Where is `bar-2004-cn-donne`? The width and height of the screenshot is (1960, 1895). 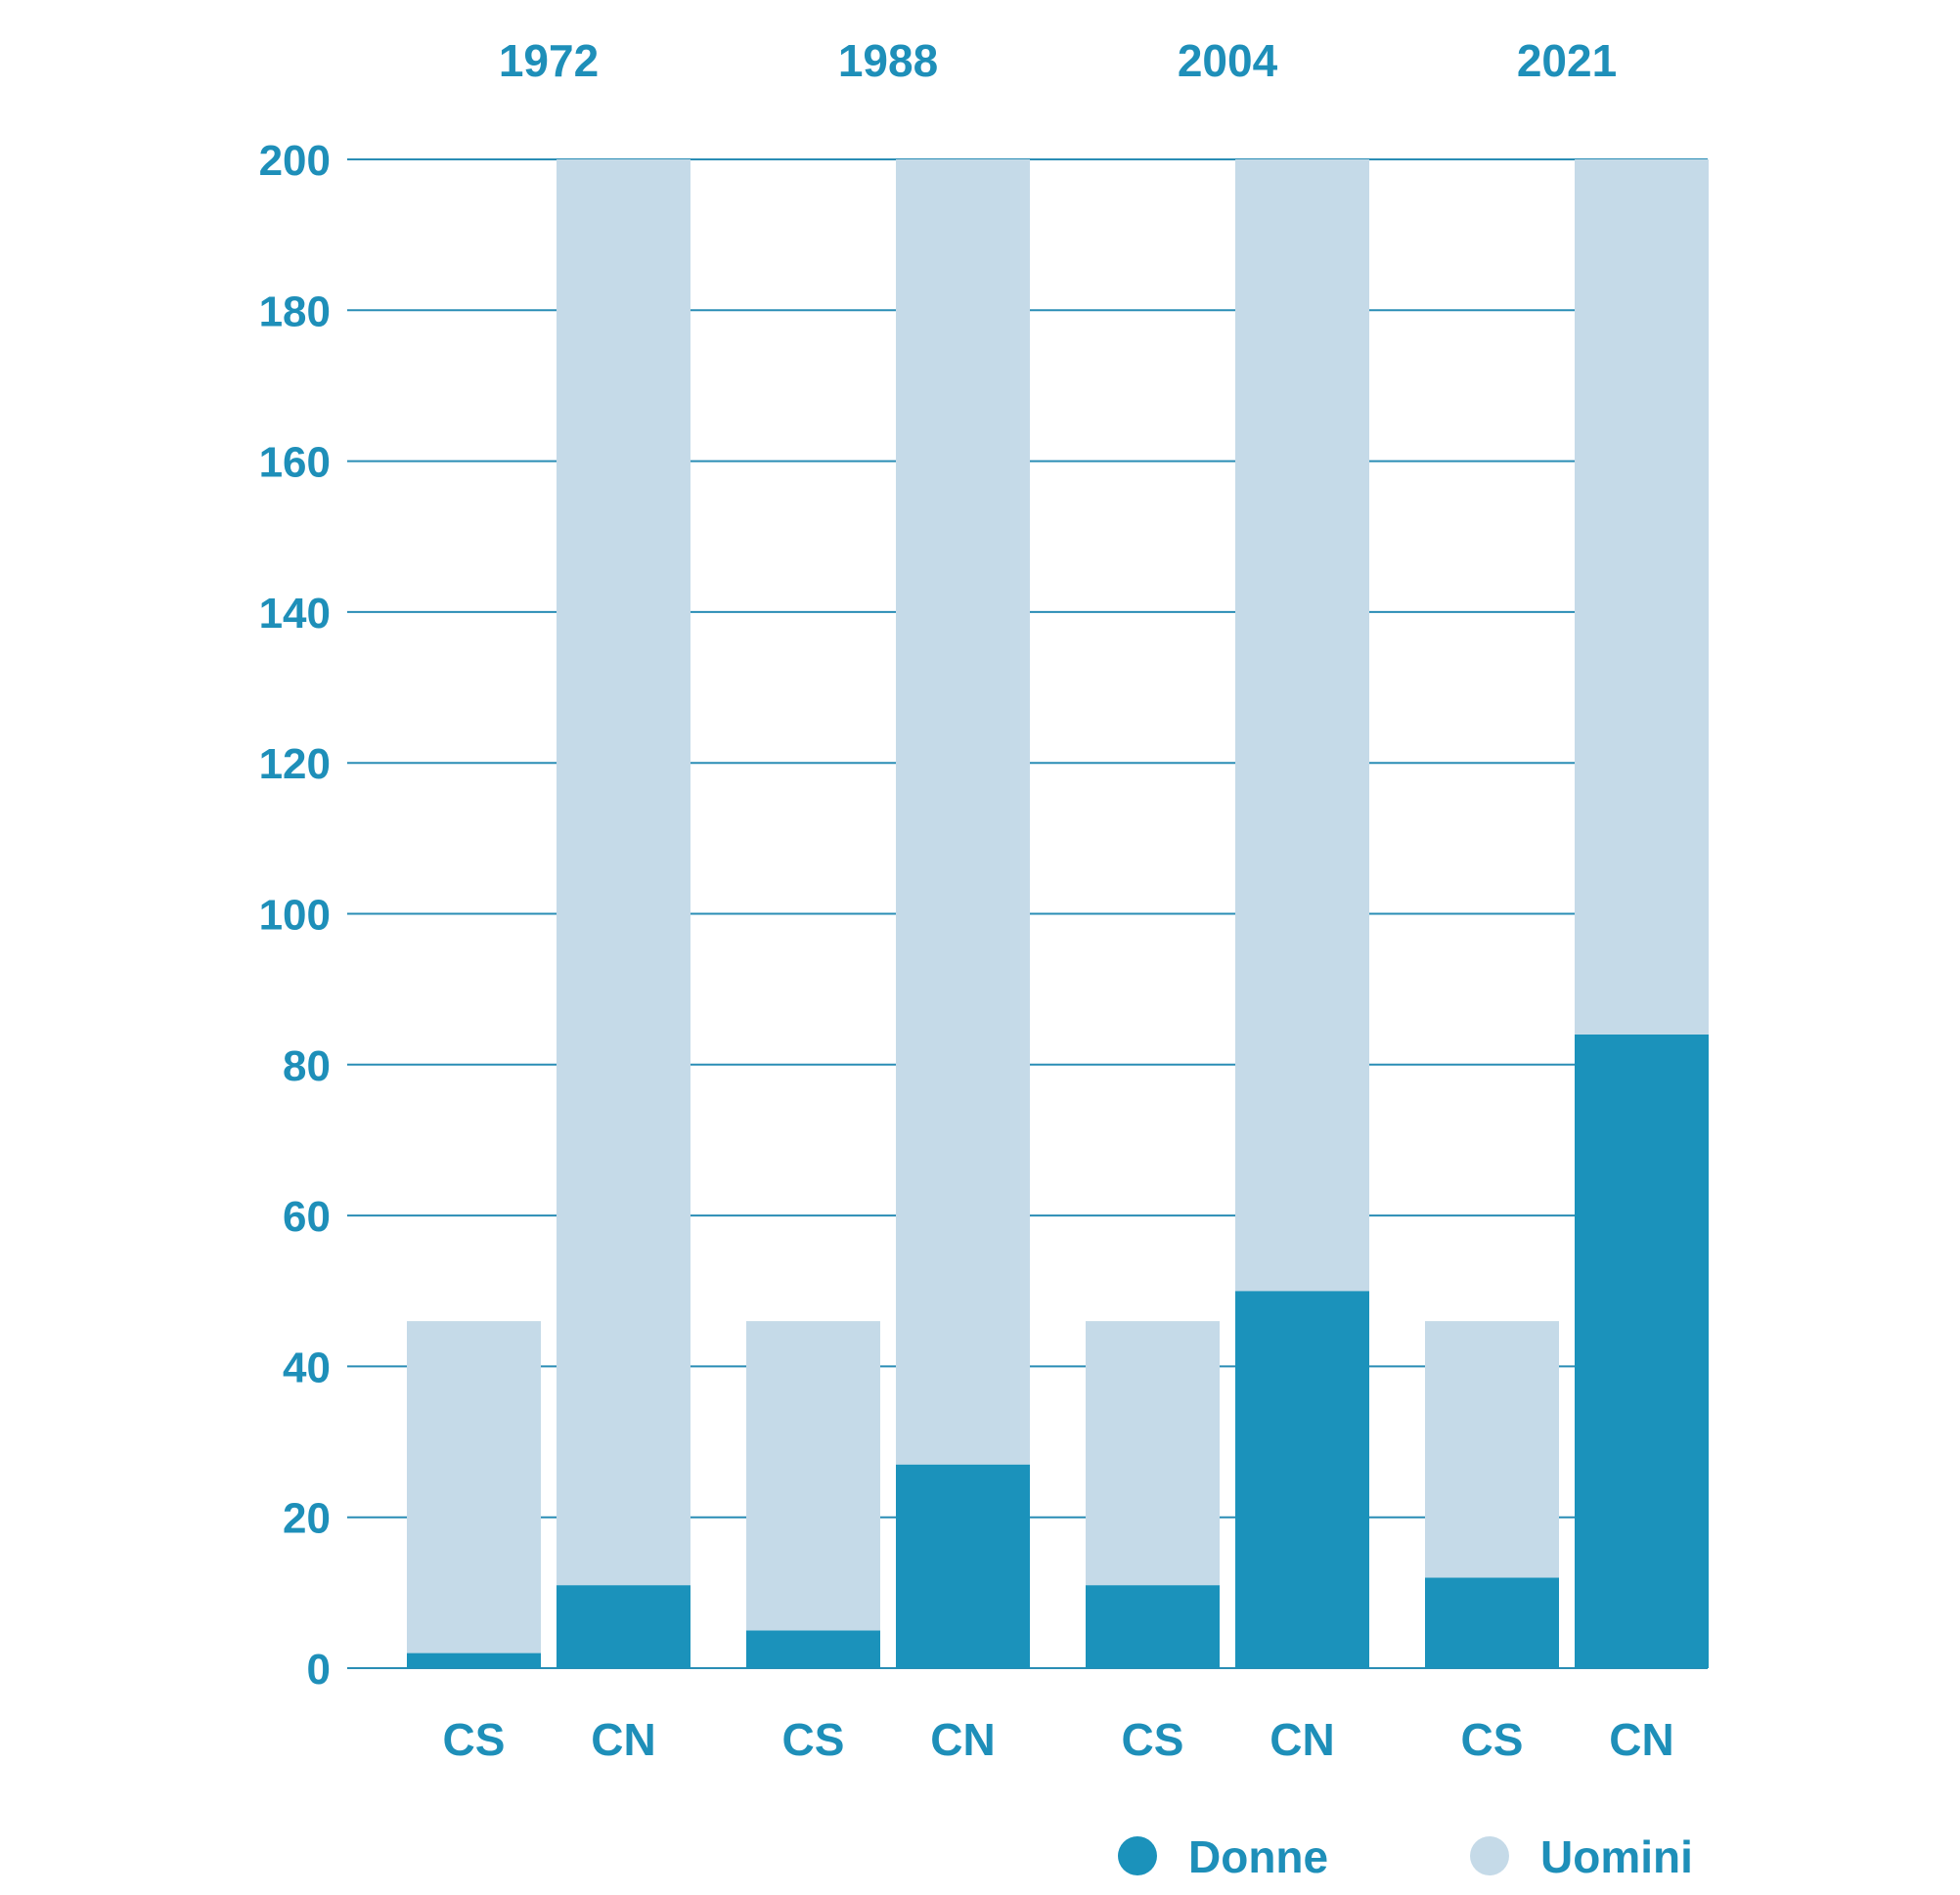
bar-2004-cn-donne is located at coordinates (1302, 1479).